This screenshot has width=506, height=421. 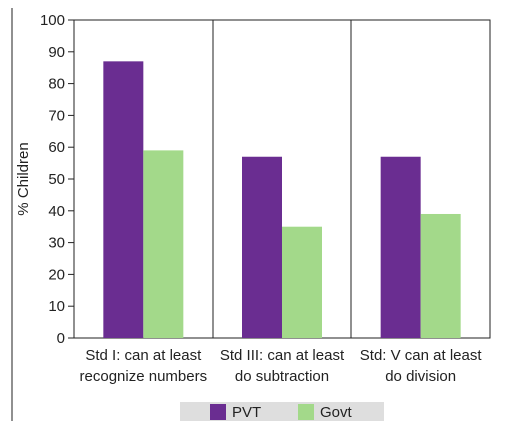 I want to click on category-label: Std III: can at least, so click(x=282, y=355).